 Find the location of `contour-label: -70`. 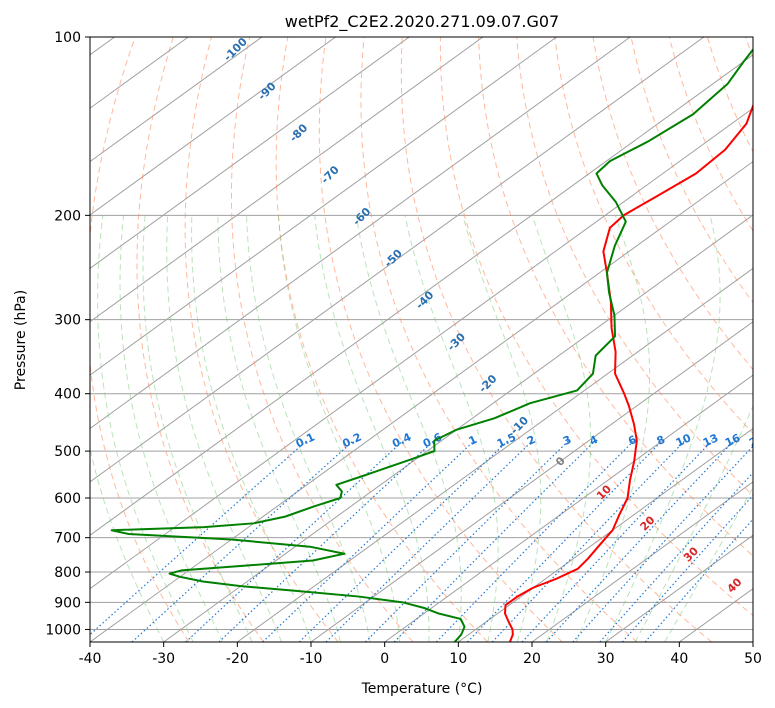

contour-label: -70 is located at coordinates (330, 174).